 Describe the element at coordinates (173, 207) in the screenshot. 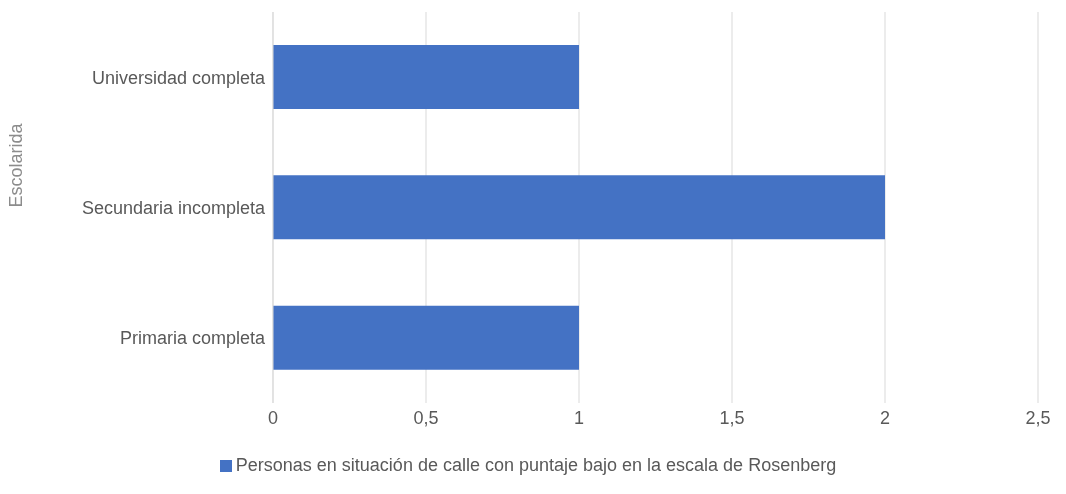

I see `y-tick-label: Secundaria incompleta` at that location.